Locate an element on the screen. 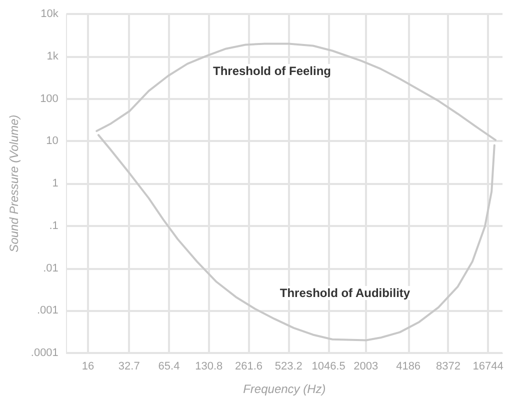 Image resolution: width=506 pixels, height=401 pixels. annotation: Threshold of Feeling is located at coordinates (272, 71).